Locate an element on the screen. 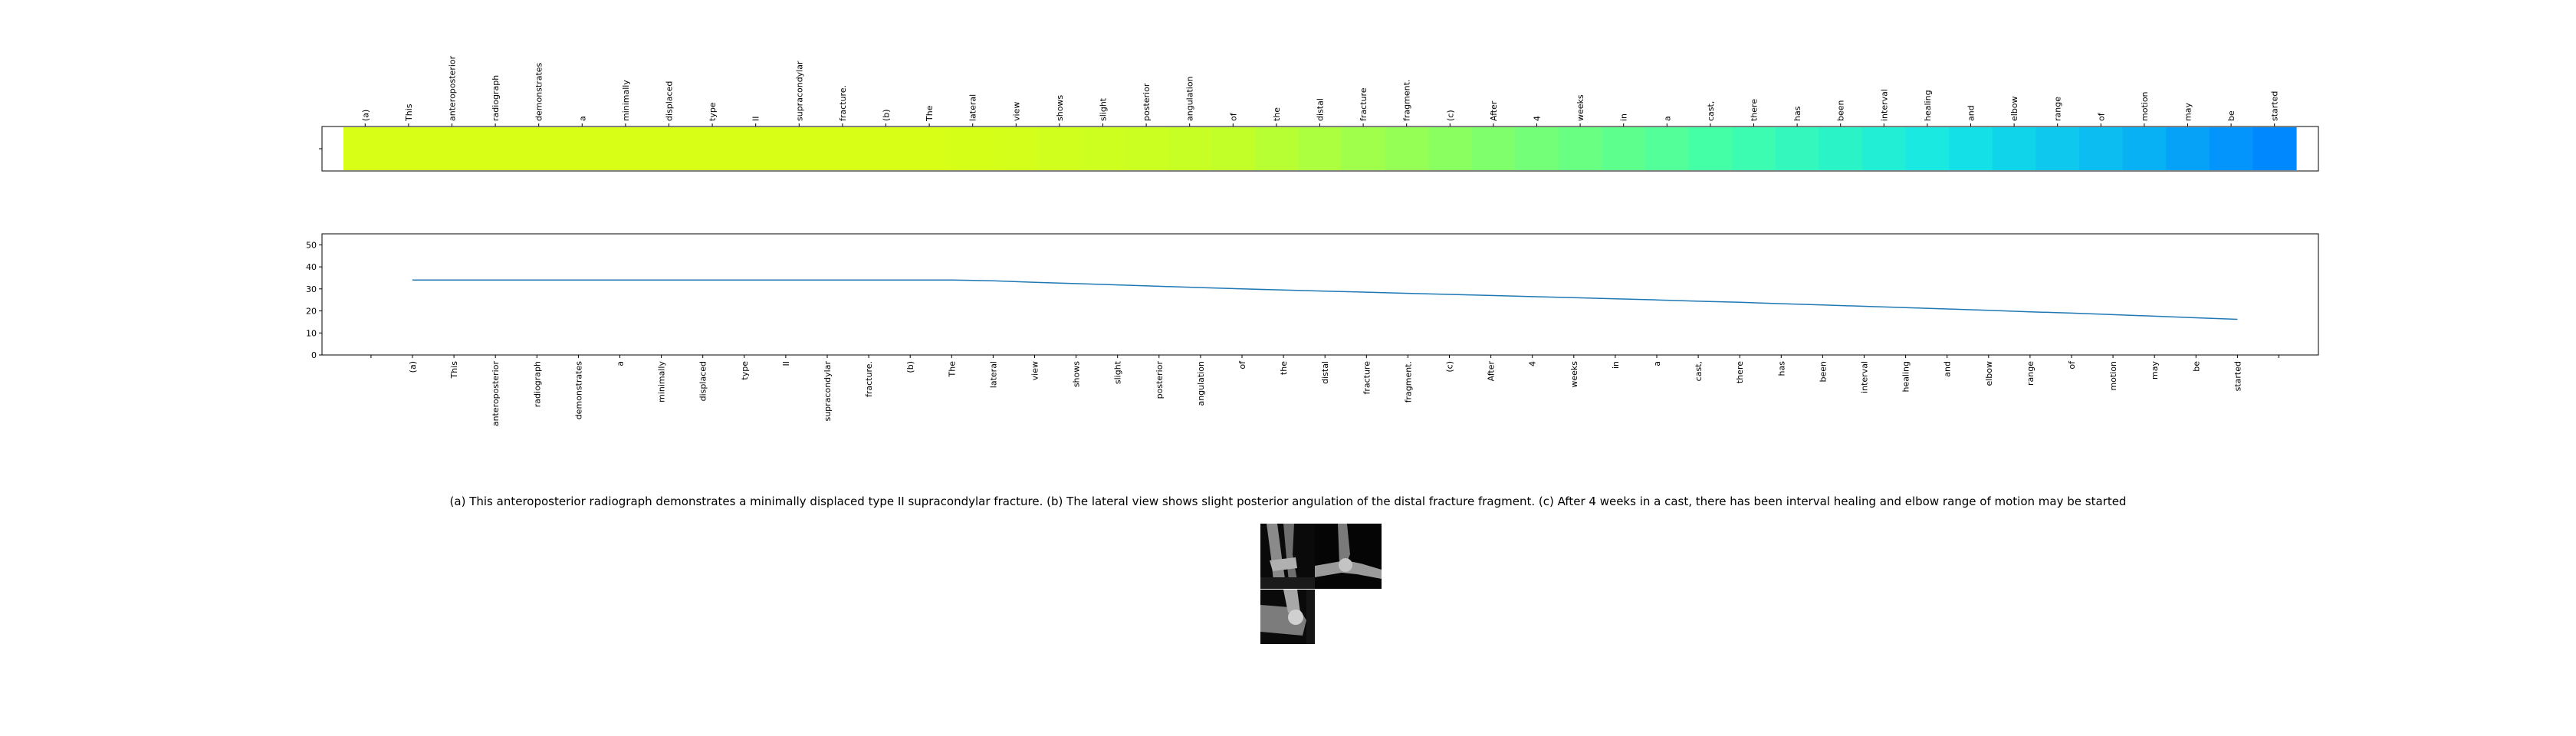 This screenshot has height=736, width=2576. heatmap-tick-label: and is located at coordinates (1972, 113).